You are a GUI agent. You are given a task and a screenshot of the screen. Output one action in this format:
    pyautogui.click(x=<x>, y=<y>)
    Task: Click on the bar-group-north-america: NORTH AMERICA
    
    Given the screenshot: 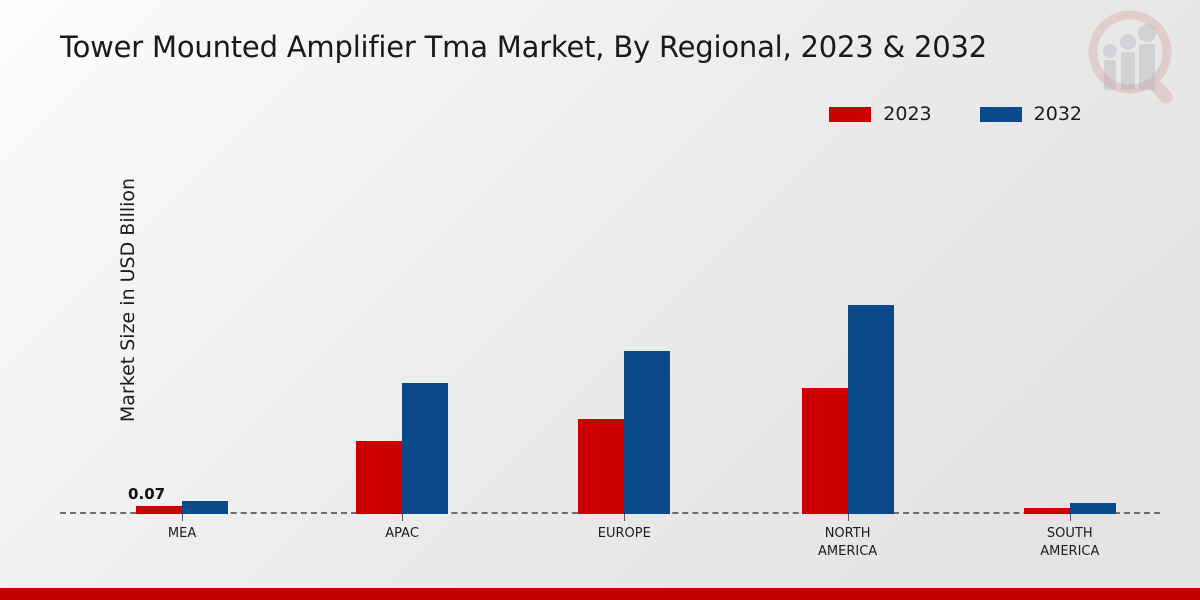 What is the action you would take?
    pyautogui.click(x=847, y=349)
    